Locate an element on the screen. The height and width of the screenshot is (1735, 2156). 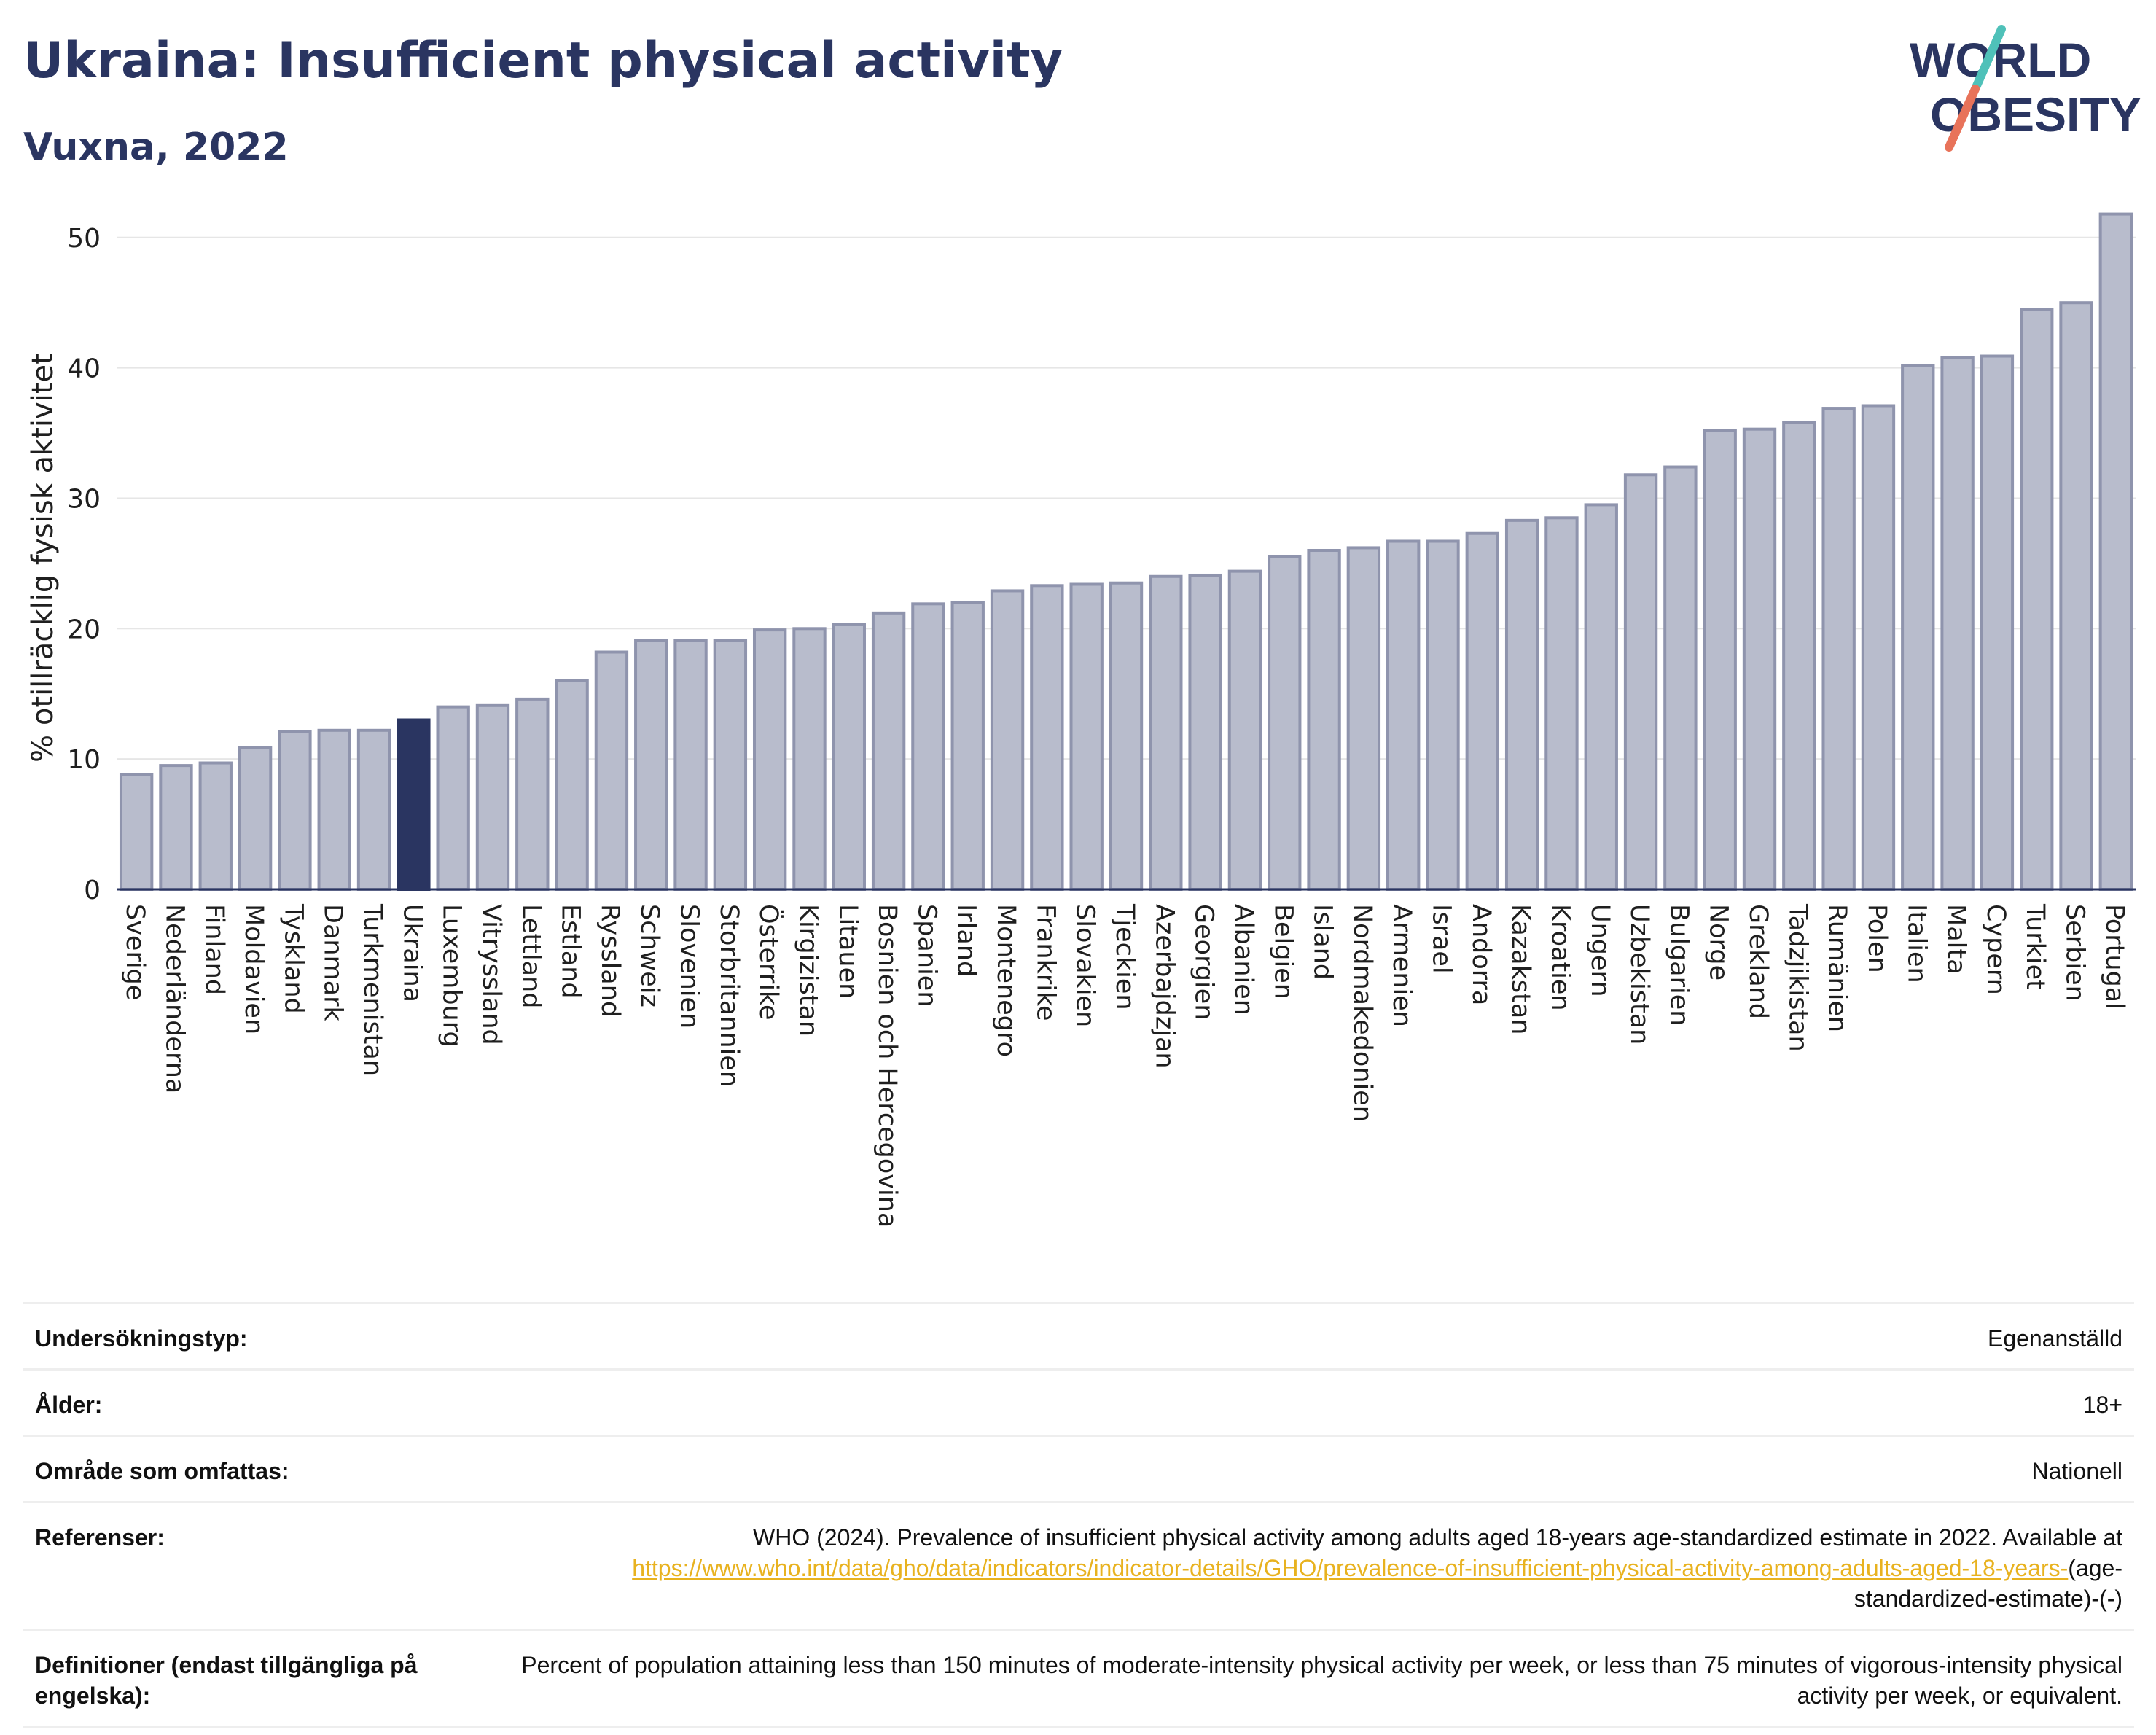
x-tick-label: Norge is located at coordinates (1719, 942).